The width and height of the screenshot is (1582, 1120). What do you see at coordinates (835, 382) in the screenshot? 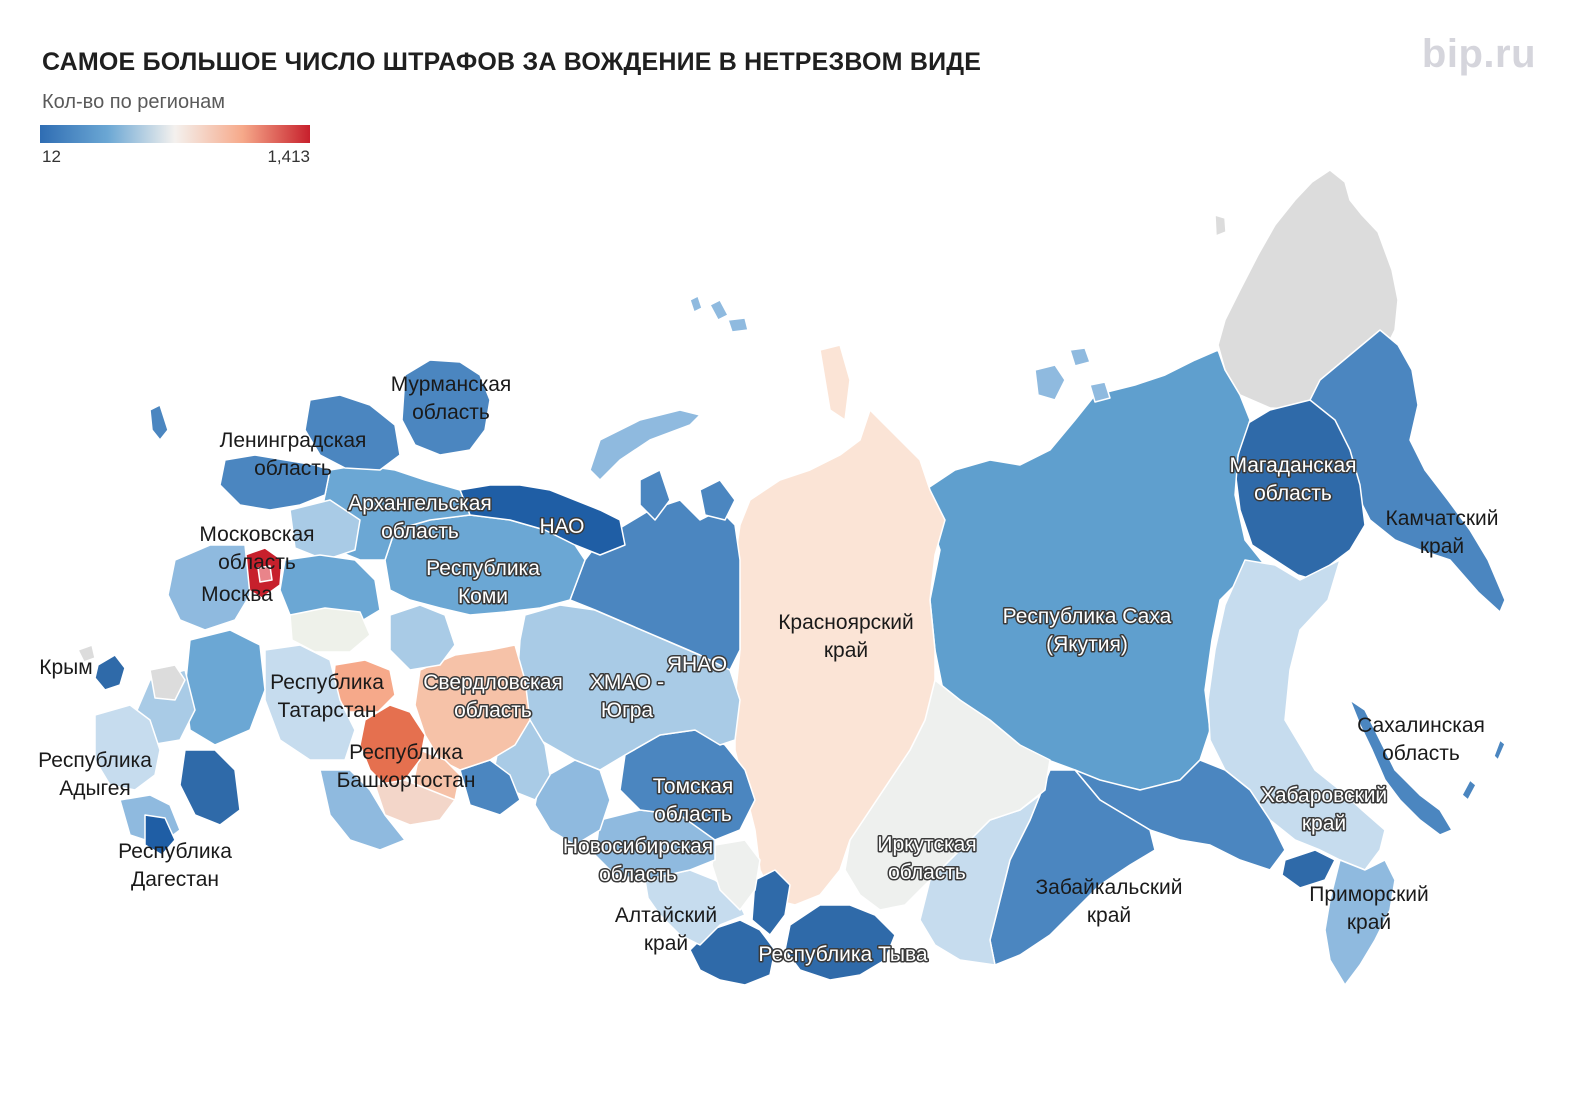
I see `region-taymyr-tip` at bounding box center [835, 382].